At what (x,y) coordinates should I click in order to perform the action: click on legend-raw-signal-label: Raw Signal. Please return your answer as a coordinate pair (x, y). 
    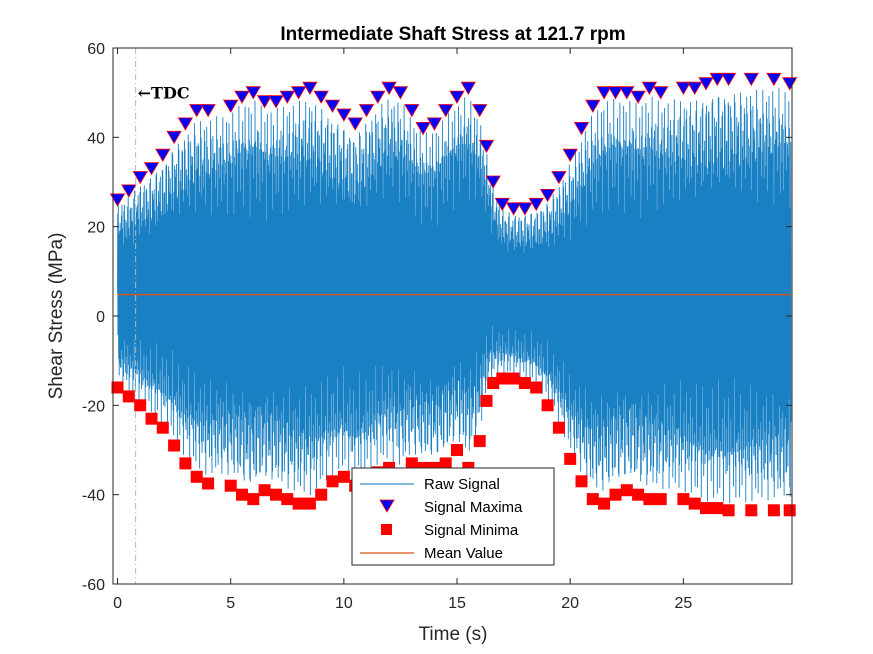
    Looking at the image, I should click on (462, 484).